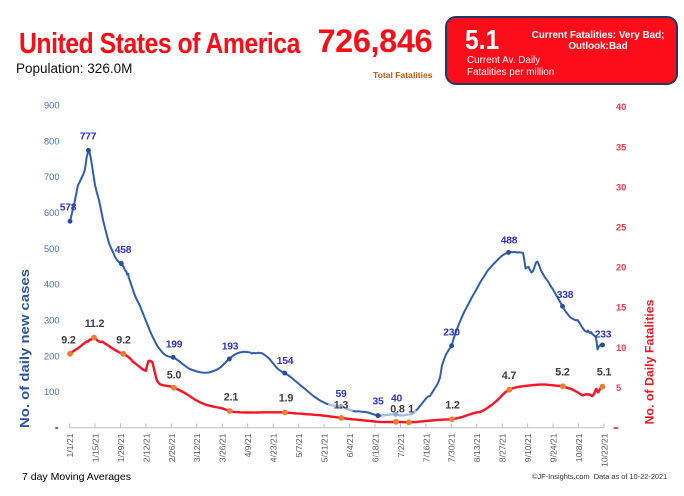 This screenshot has height=496, width=684. Describe the element at coordinates (509, 241) in the screenshot. I see `svg-text: 488` at that location.